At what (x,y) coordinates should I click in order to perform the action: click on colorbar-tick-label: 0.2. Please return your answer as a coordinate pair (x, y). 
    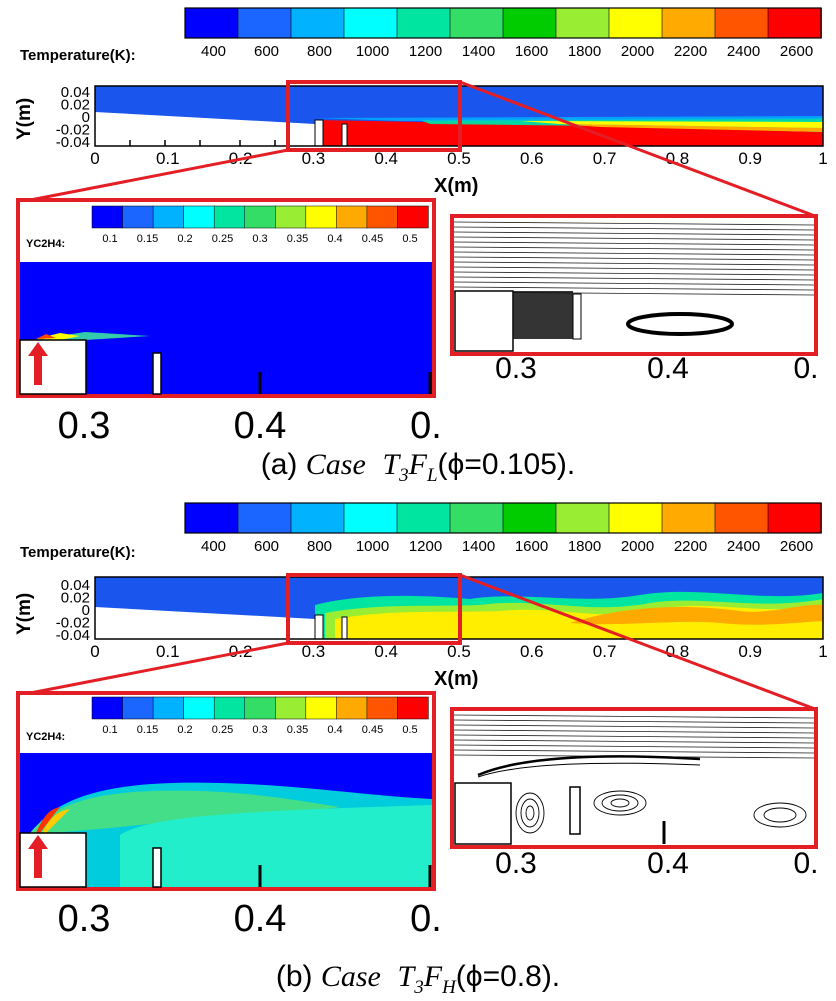
    Looking at the image, I should click on (184, 239).